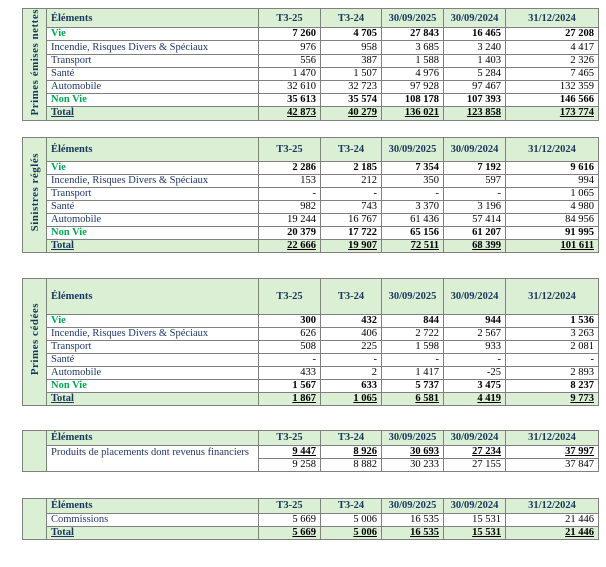 Image resolution: width=606 pixels, height=567 pixels. What do you see at coordinates (474, 320) in the screenshot?
I see `value-cell: 944` at bounding box center [474, 320].